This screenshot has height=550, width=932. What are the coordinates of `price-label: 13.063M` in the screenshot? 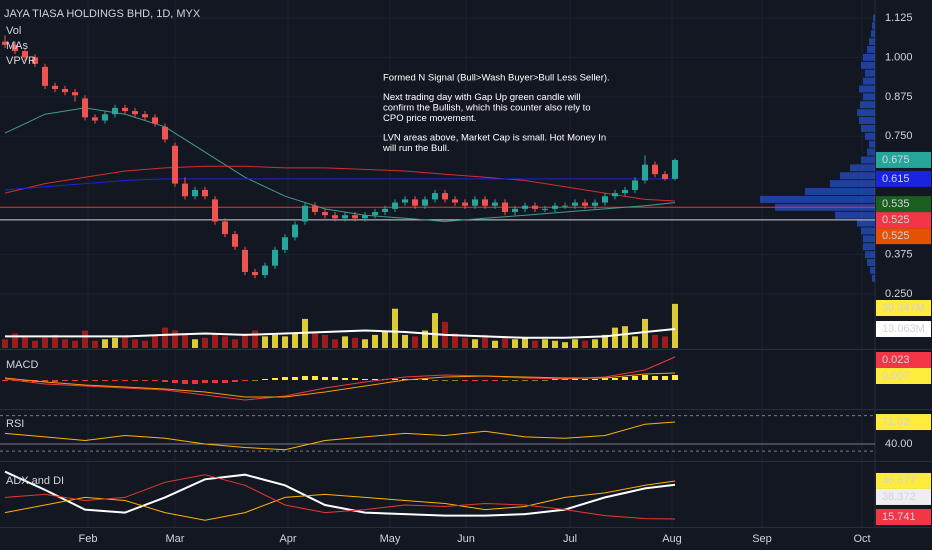 It's located at (903, 329).